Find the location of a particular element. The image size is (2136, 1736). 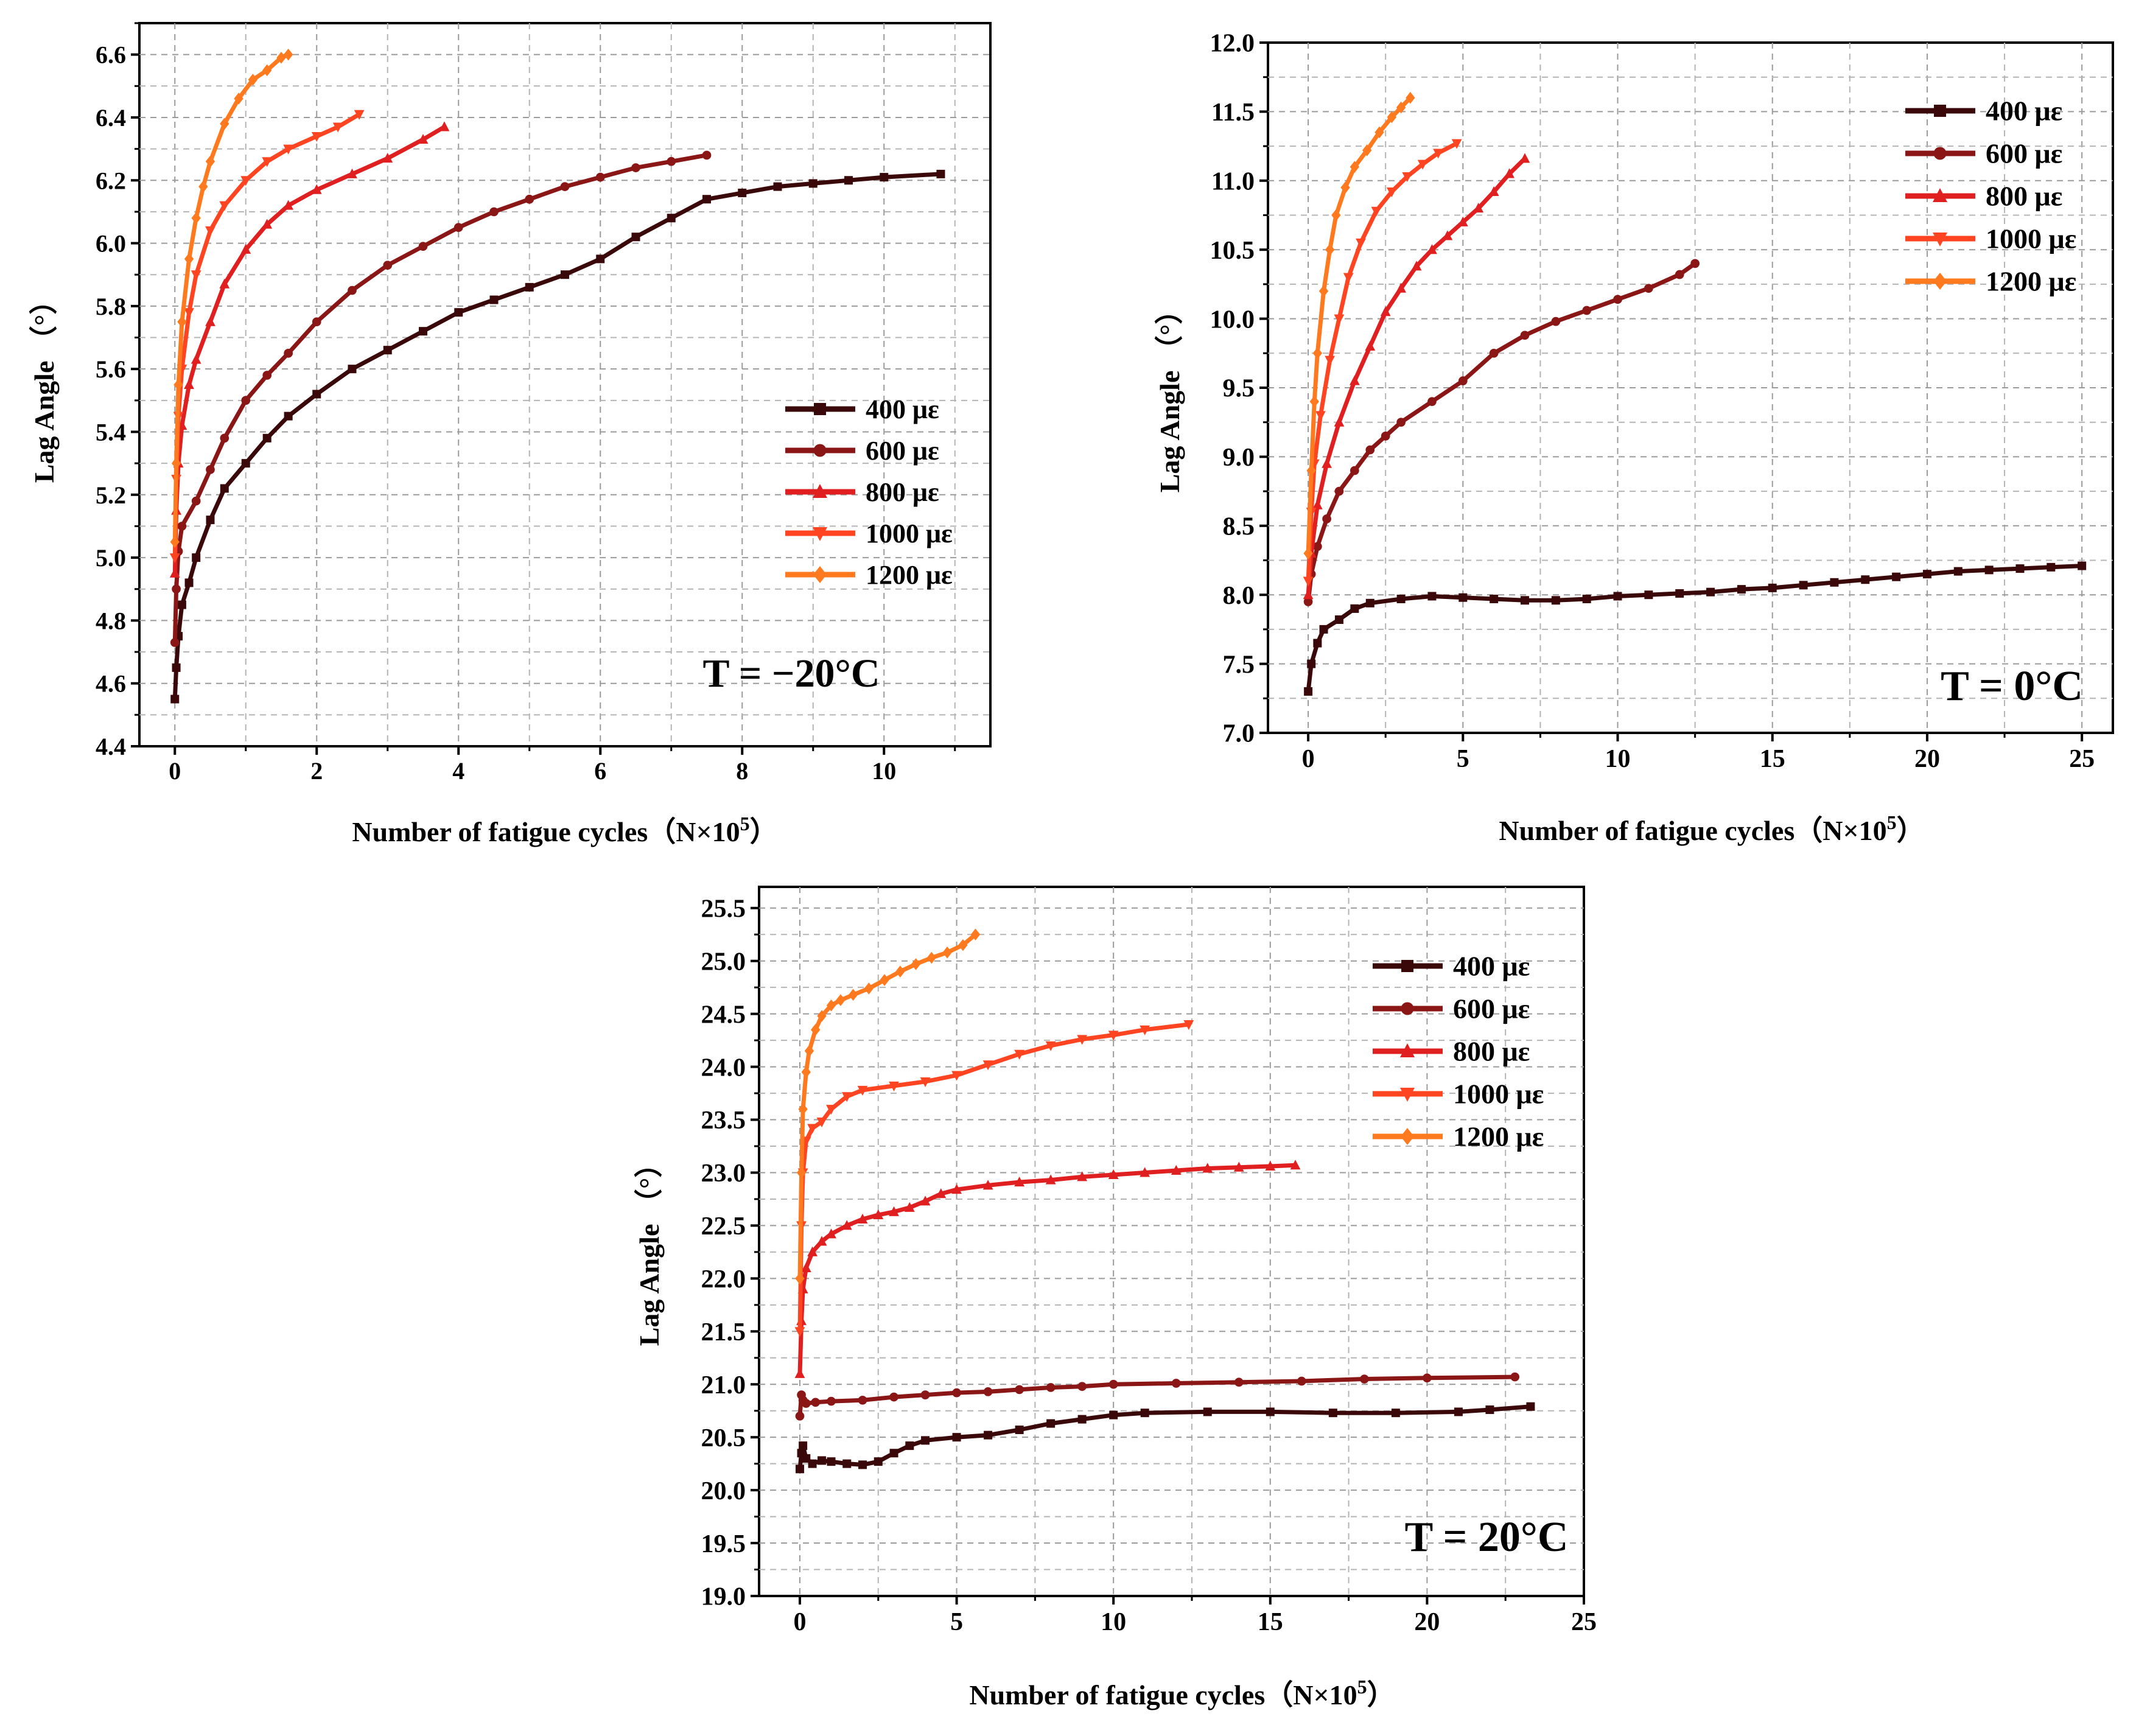

y-tick-label: 5.0 is located at coordinates (111, 558).